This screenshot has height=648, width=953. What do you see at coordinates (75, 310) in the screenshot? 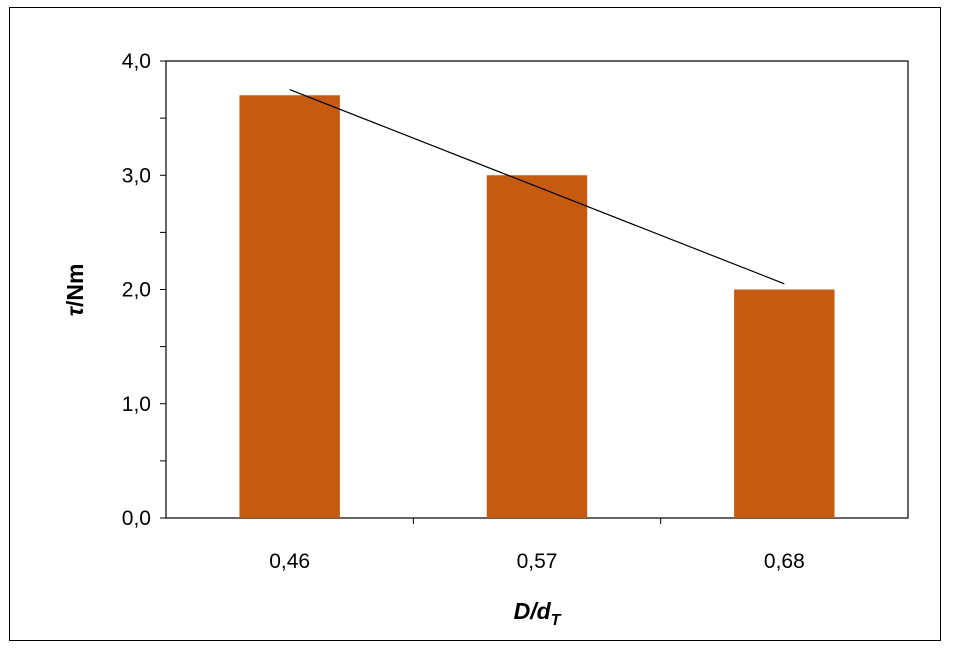
I see `y-axis-symbol: τ` at bounding box center [75, 310].